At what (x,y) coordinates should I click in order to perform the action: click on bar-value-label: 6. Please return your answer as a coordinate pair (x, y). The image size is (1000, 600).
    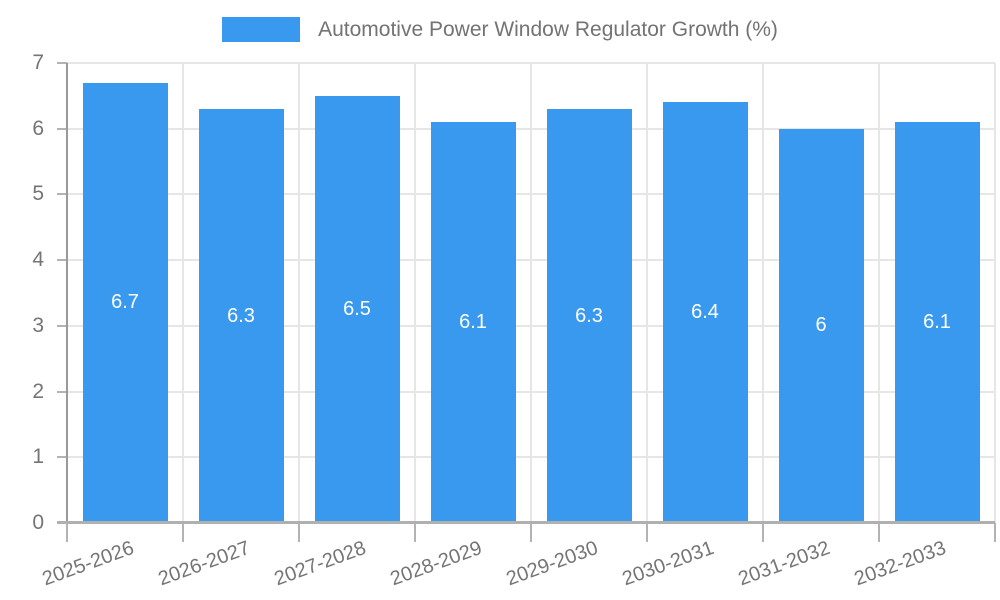
    Looking at the image, I should click on (821, 325).